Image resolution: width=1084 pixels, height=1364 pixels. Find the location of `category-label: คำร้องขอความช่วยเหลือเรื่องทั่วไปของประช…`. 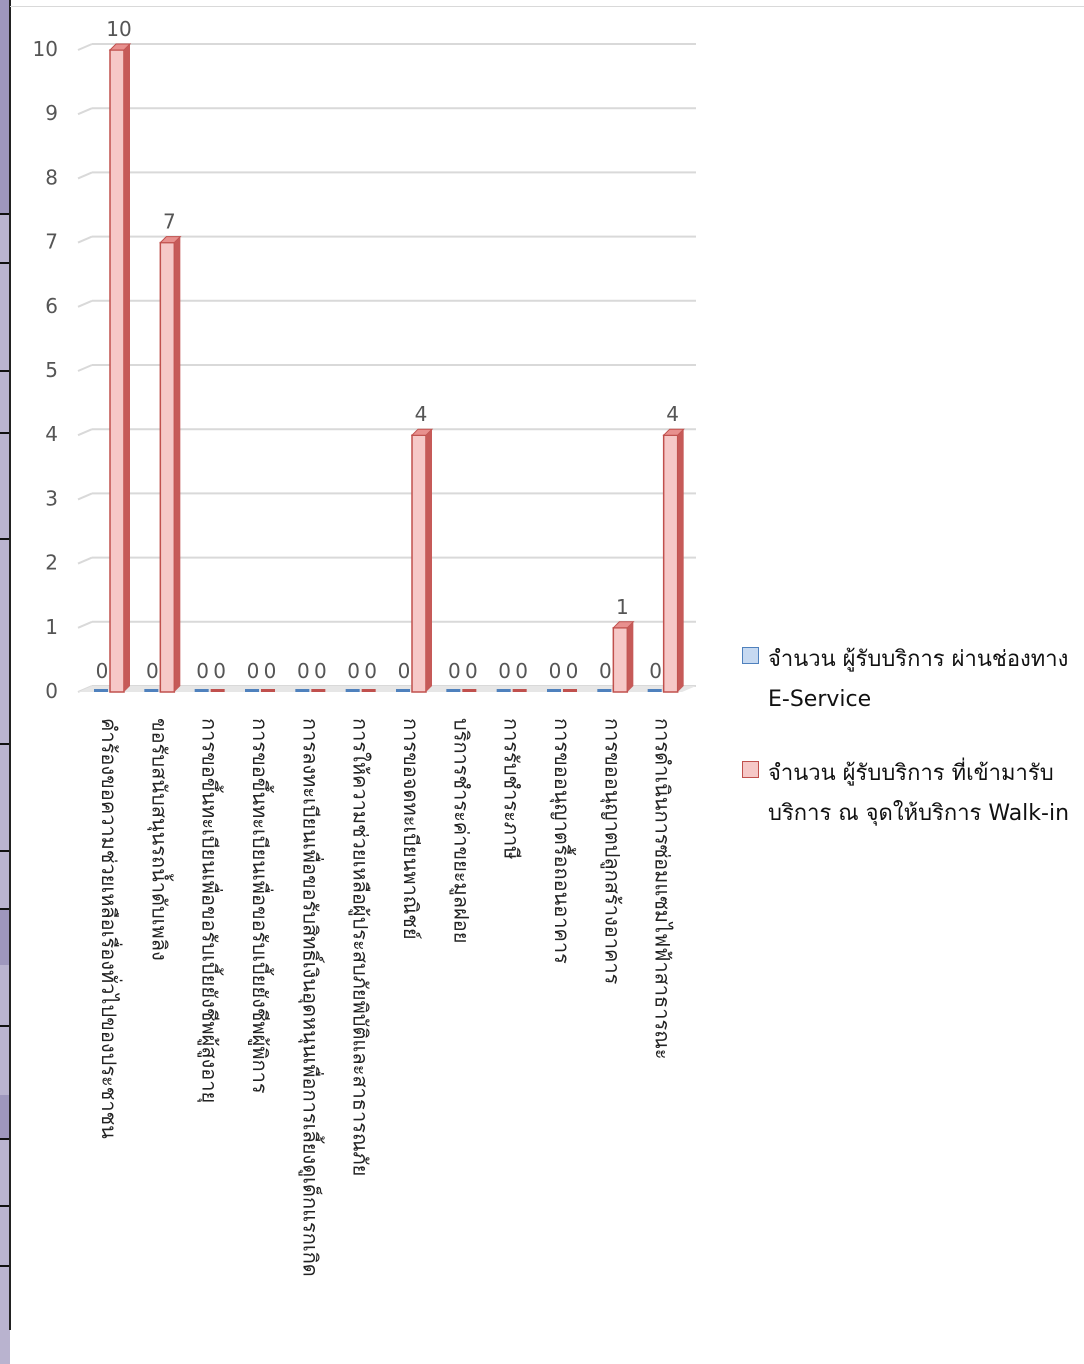

category-label: คำร้องขอความช่วยเหลือเรื่องทั่วไปของประช… is located at coordinates (109, 928).